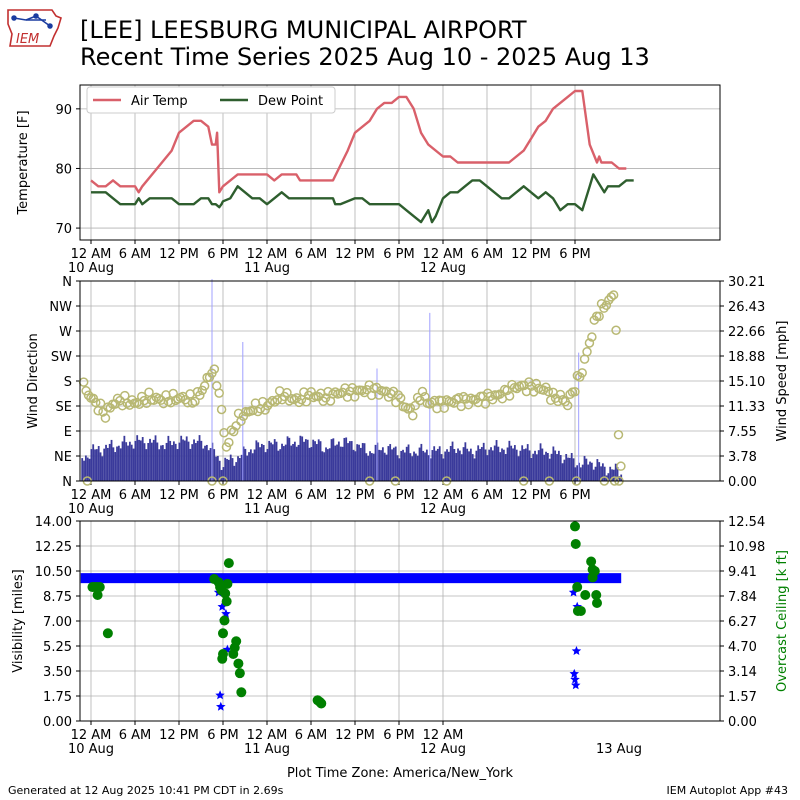 The image size is (800, 800). What do you see at coordinates (782, 621) in the screenshot?
I see `y2-axis-label: Overcast Ceiling [k ft]` at bounding box center [782, 621].